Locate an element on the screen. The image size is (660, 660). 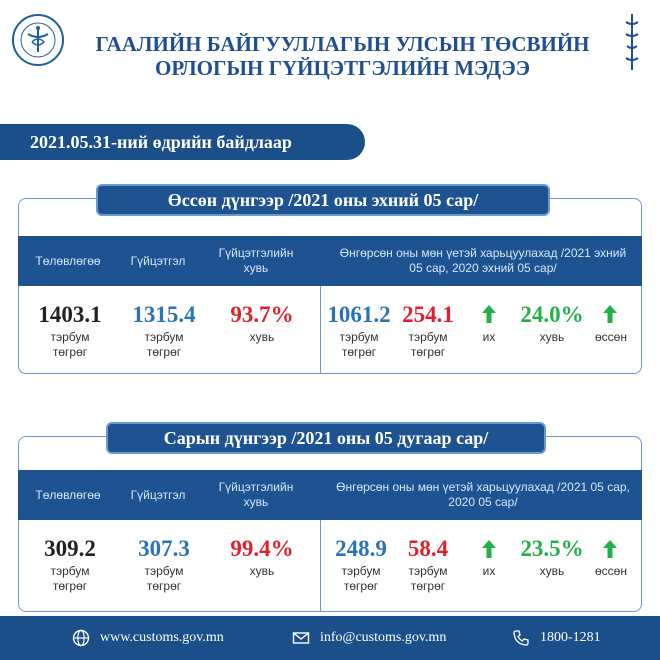
customs-logo is located at coordinates (38, 40).